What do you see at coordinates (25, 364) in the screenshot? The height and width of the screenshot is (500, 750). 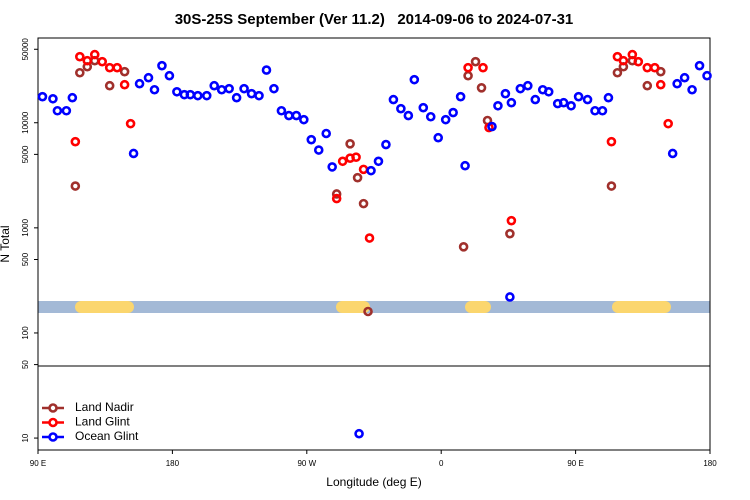 I see `y-tick-label: 50` at bounding box center [25, 364].